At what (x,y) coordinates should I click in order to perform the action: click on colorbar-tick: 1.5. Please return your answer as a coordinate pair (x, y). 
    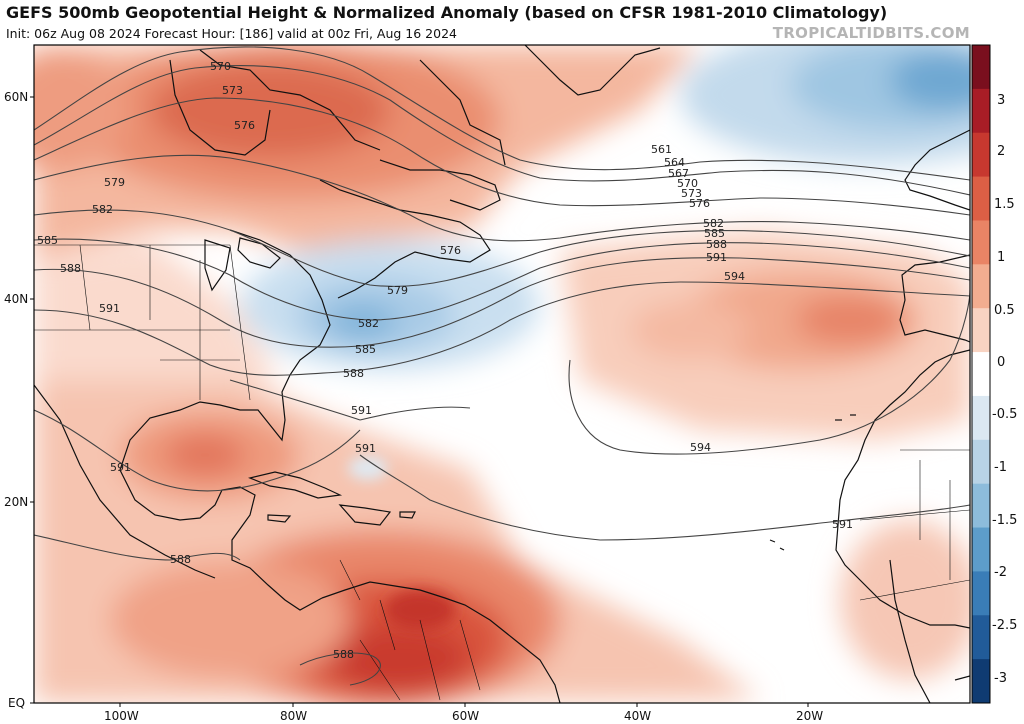
    Looking at the image, I should click on (1004, 204).